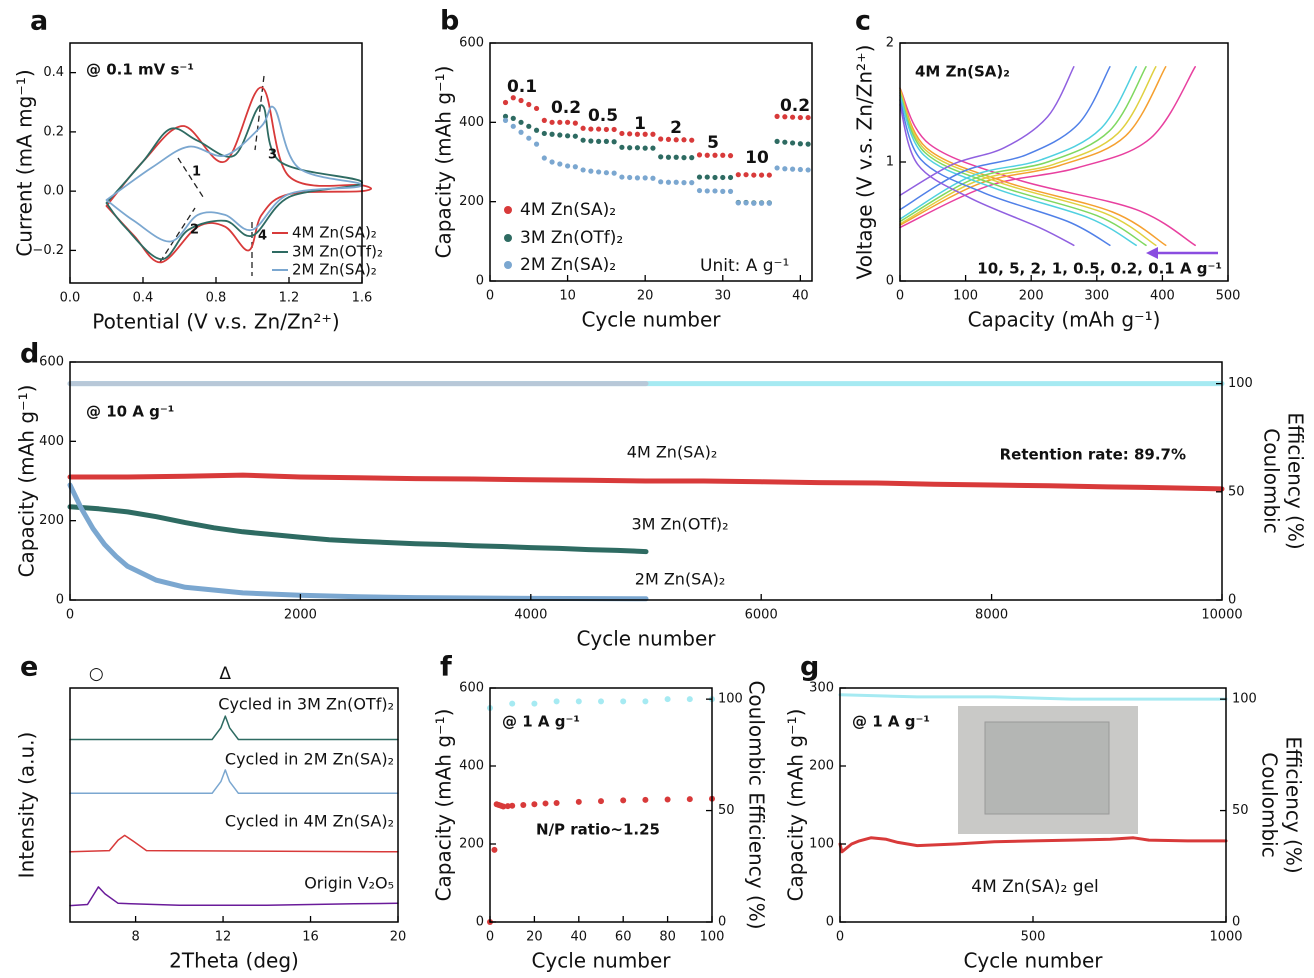 This screenshot has height=978, width=1314. Describe the element at coordinates (191, 179) in the screenshot. I see `peak-shift-line` at that location.